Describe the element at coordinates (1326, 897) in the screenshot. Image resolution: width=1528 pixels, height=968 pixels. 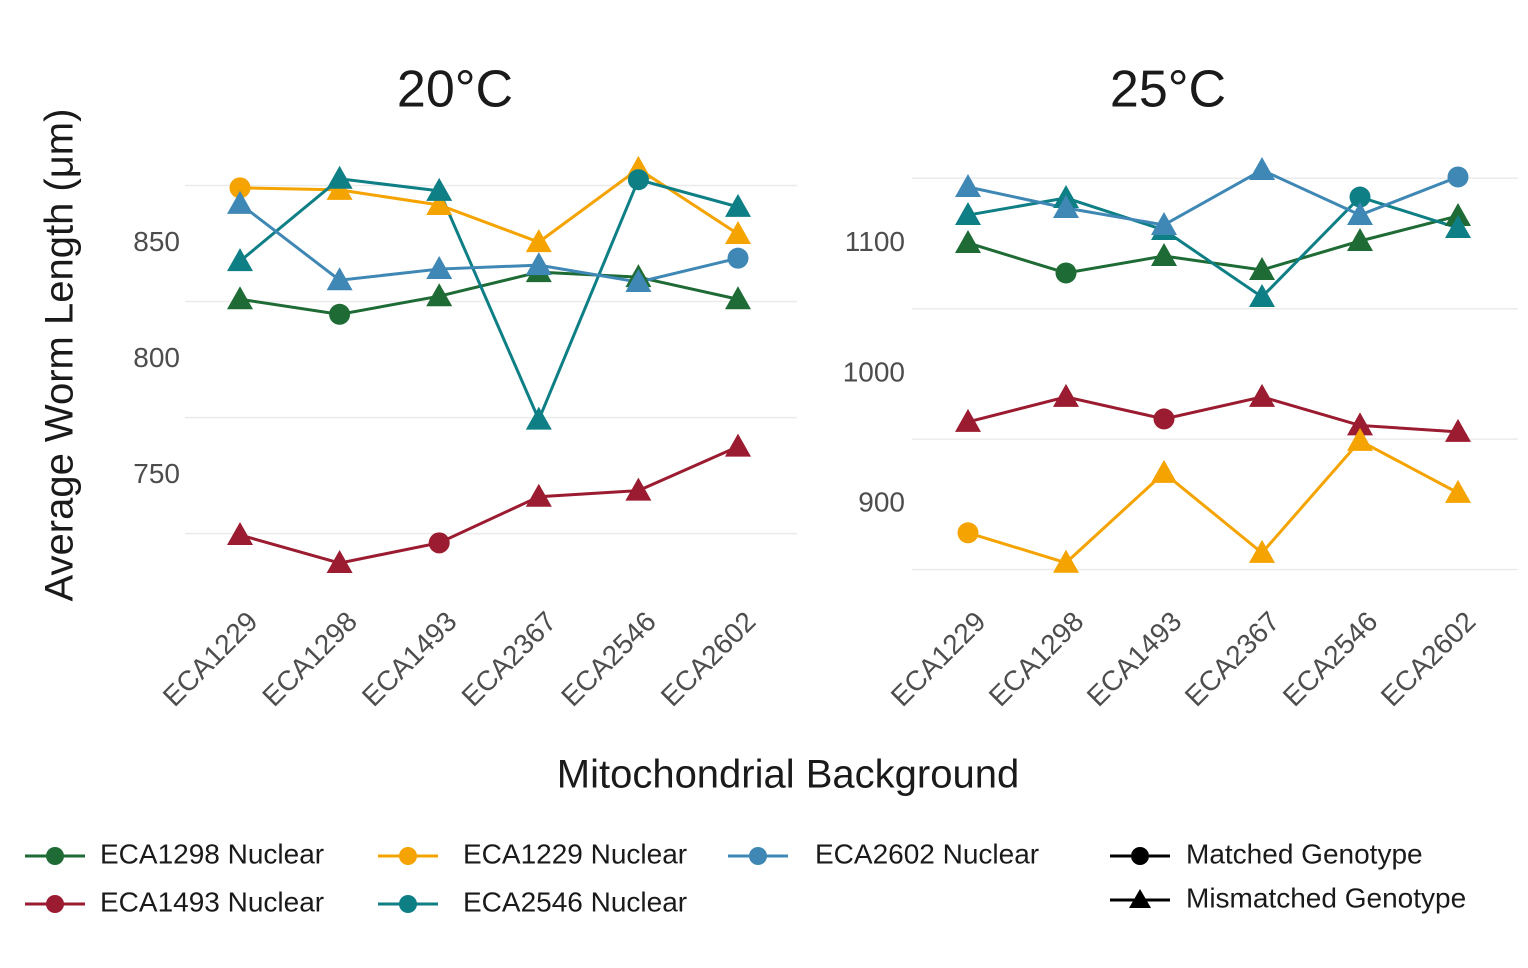
I see `legend-label: Mismatched Genotype` at that location.